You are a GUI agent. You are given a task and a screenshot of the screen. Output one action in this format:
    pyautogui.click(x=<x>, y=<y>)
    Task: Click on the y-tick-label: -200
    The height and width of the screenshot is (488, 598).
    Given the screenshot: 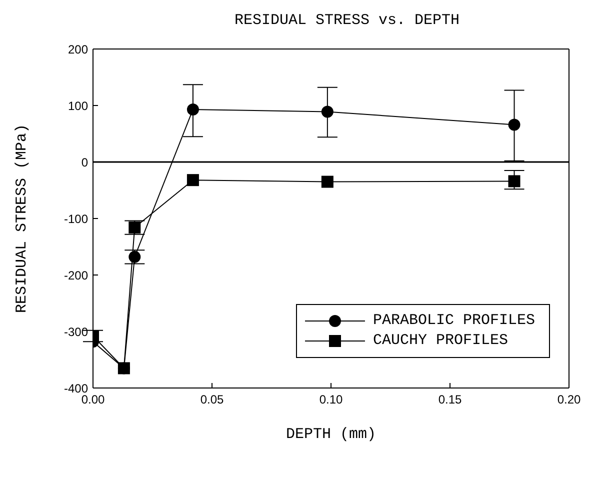 What is the action you would take?
    pyautogui.click(x=76, y=275)
    